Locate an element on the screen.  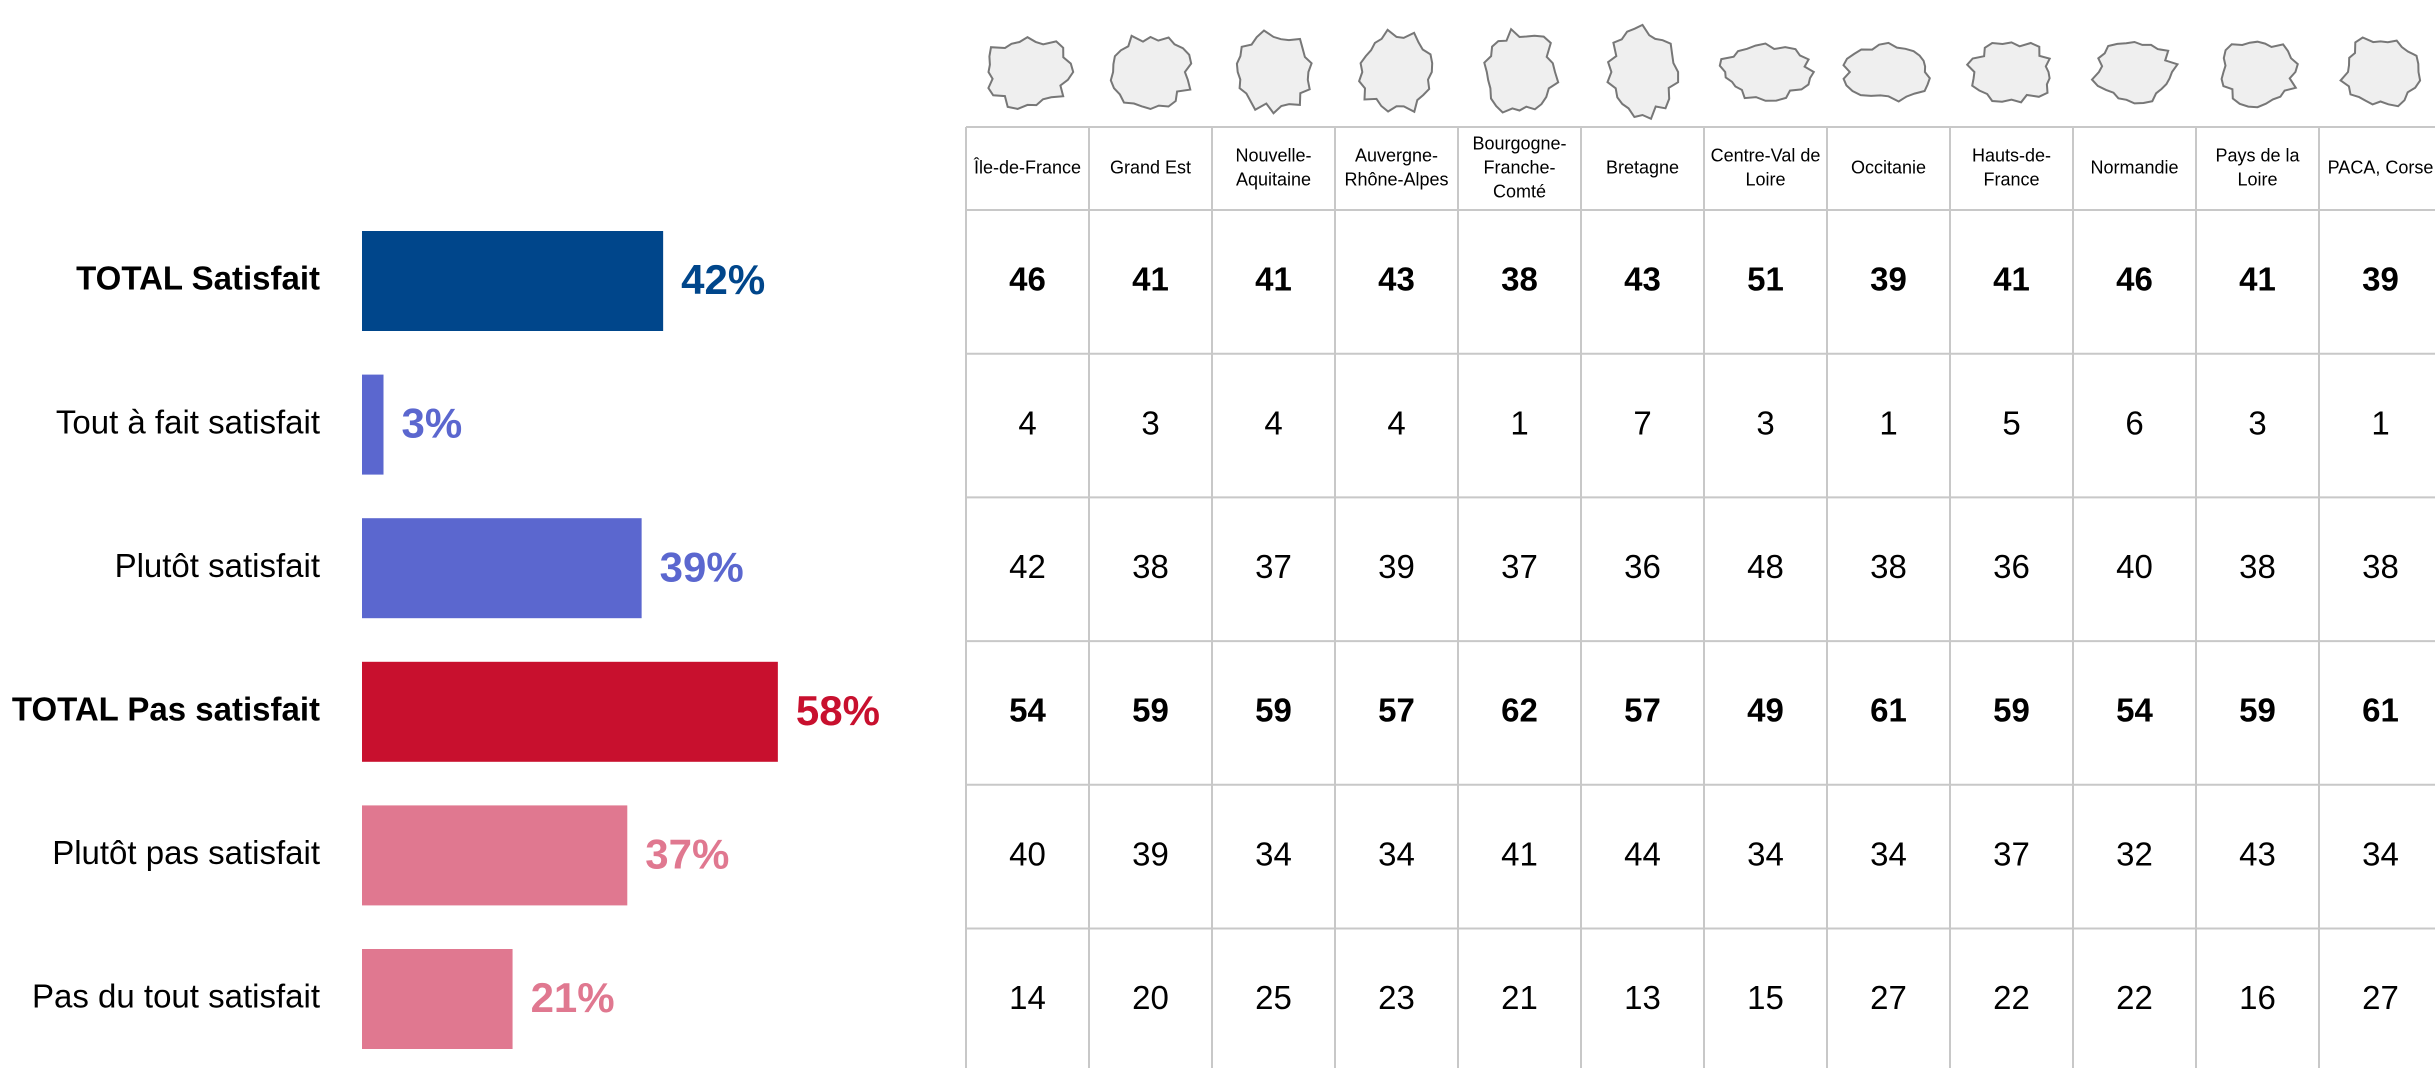
table-cell: 32 is located at coordinates (2134, 853).